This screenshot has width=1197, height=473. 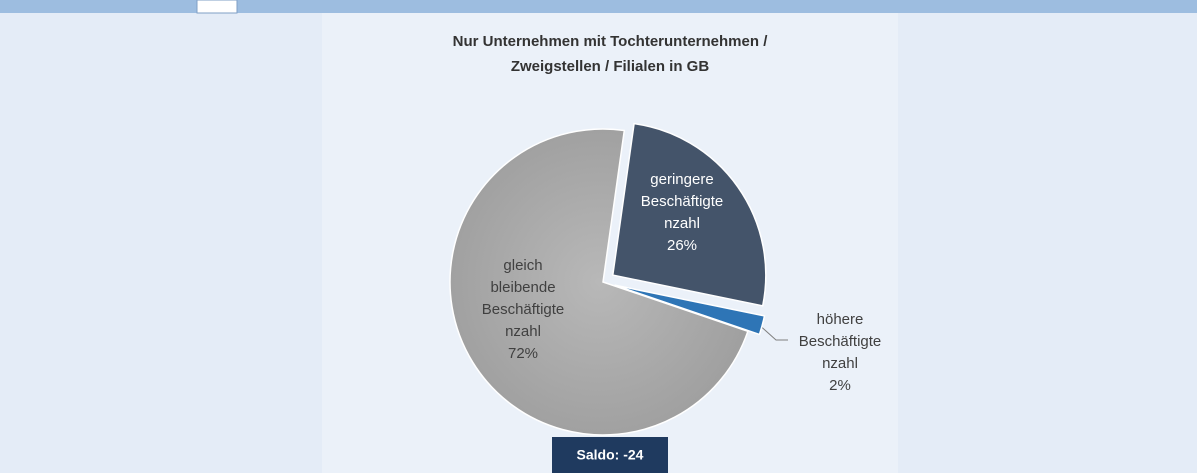 What do you see at coordinates (523, 298) in the screenshot?
I see `slice-label: gleich bleibende Beschäftigte nzahl` at bounding box center [523, 298].